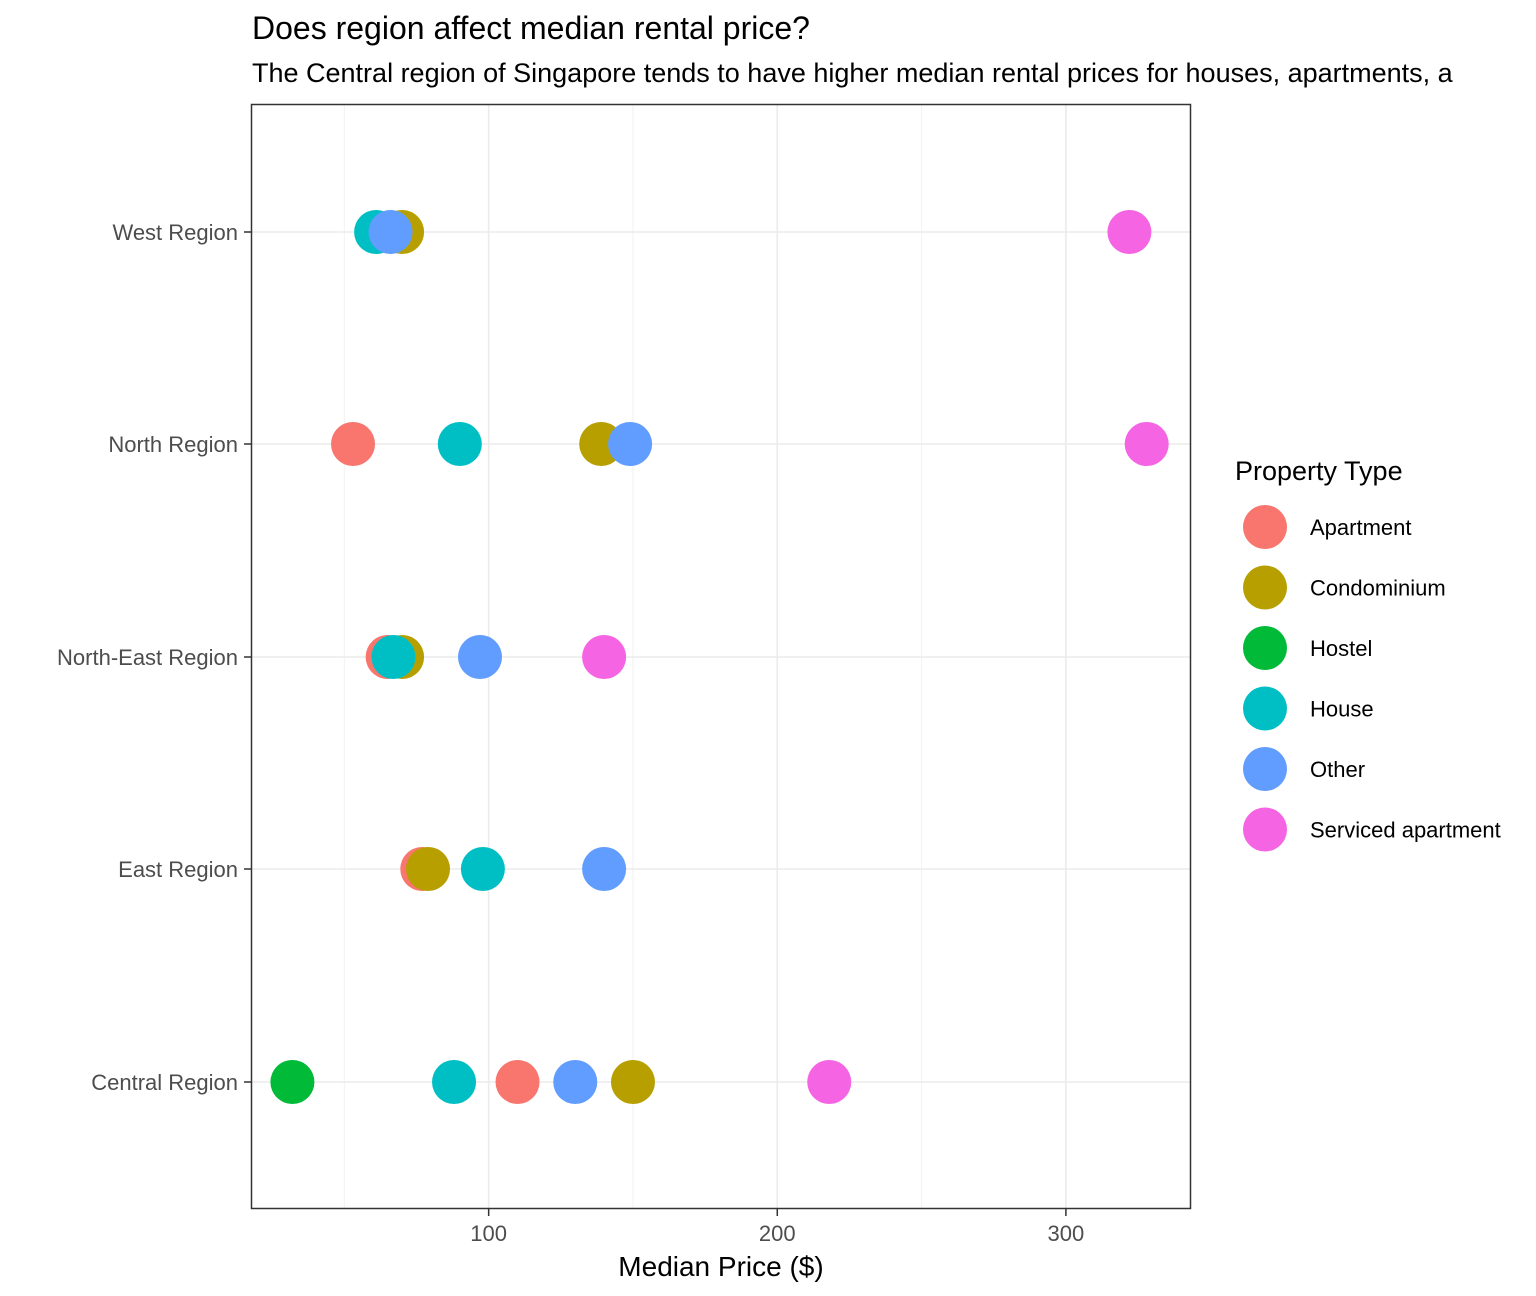 This screenshot has height=1296, width=1536. I want to click on y-tick-label: West Region, so click(175, 232).